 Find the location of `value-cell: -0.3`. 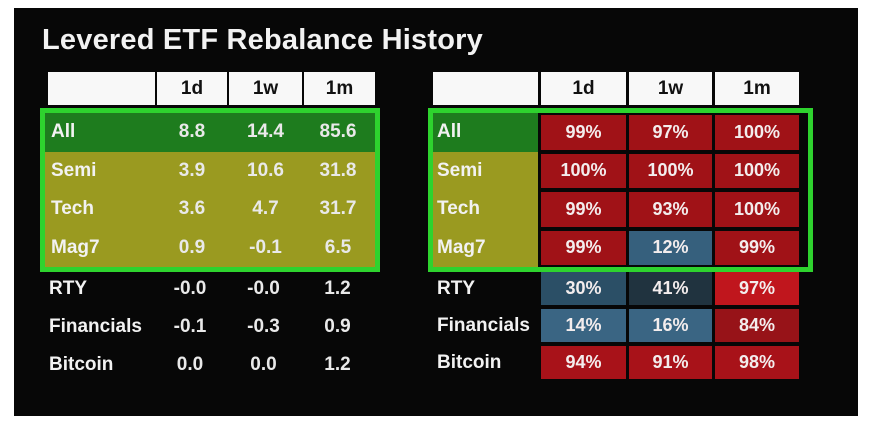

value-cell: -0.3 is located at coordinates (263, 326).